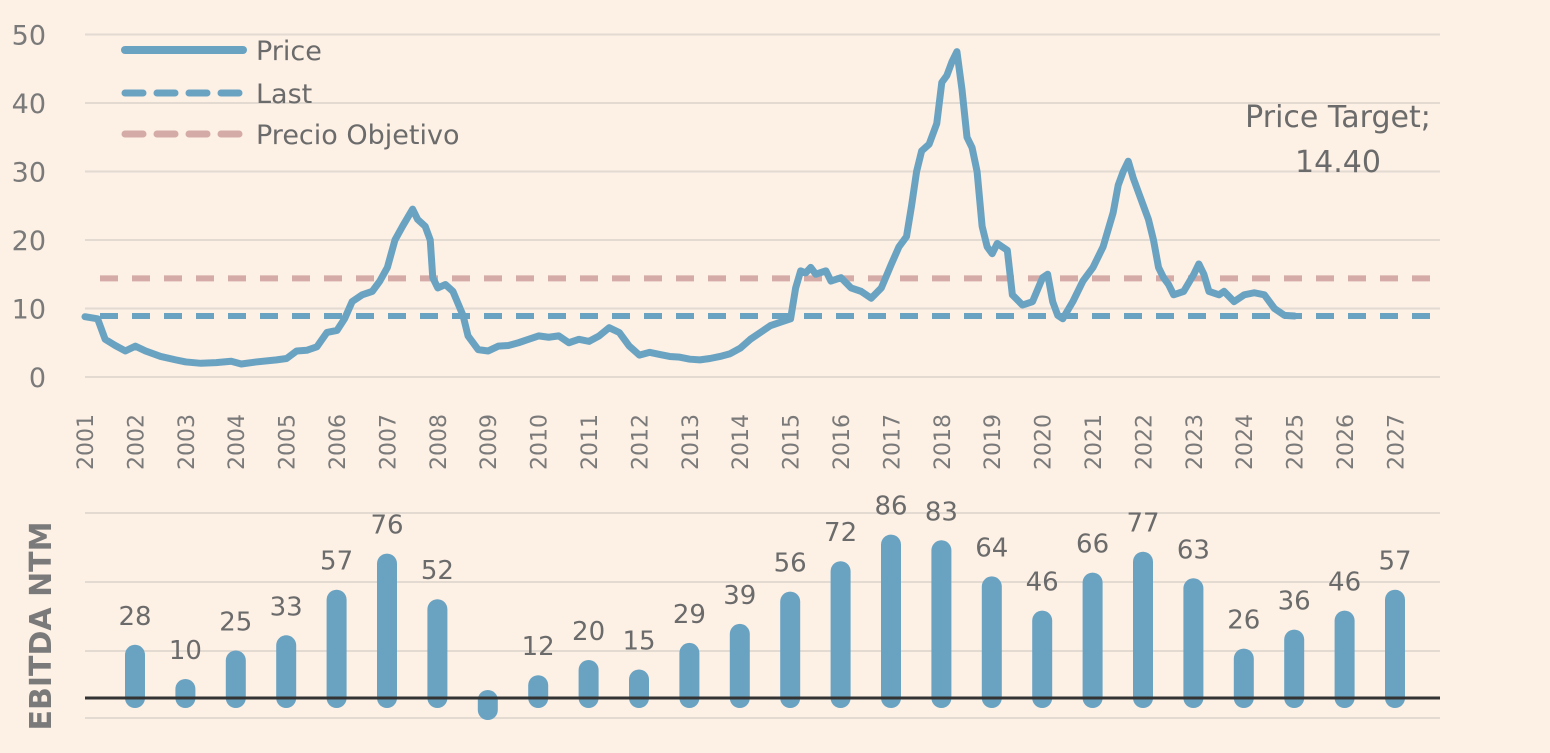 This screenshot has height=753, width=1550. What do you see at coordinates (1092, 545) in the screenshot?
I see `ebitda-bar-label: 66` at bounding box center [1092, 545].